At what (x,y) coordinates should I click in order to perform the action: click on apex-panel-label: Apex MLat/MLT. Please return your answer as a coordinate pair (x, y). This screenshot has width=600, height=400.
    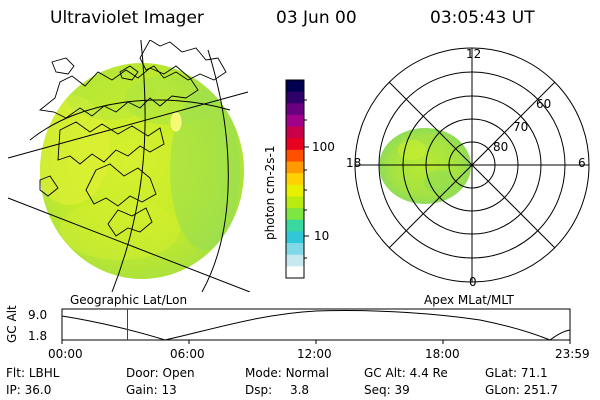
    Looking at the image, I should click on (469, 300).